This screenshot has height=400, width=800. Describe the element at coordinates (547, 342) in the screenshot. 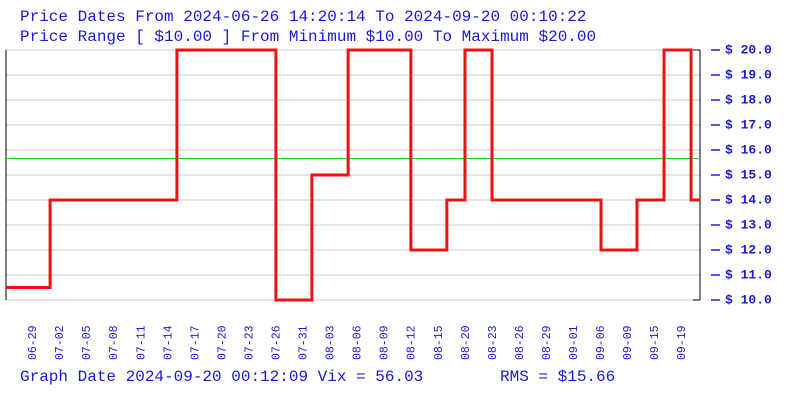

I see `x-tick-label: 08-29` at that location.